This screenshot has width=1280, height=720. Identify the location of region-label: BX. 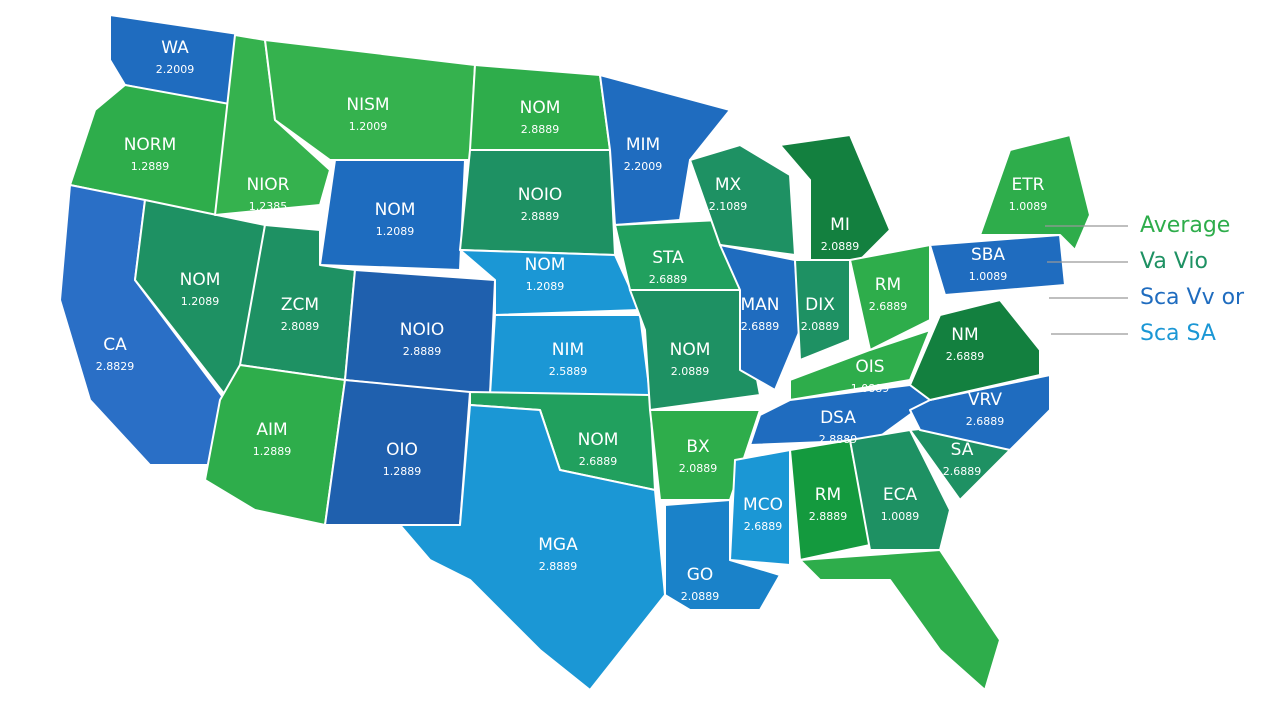
(698, 447).